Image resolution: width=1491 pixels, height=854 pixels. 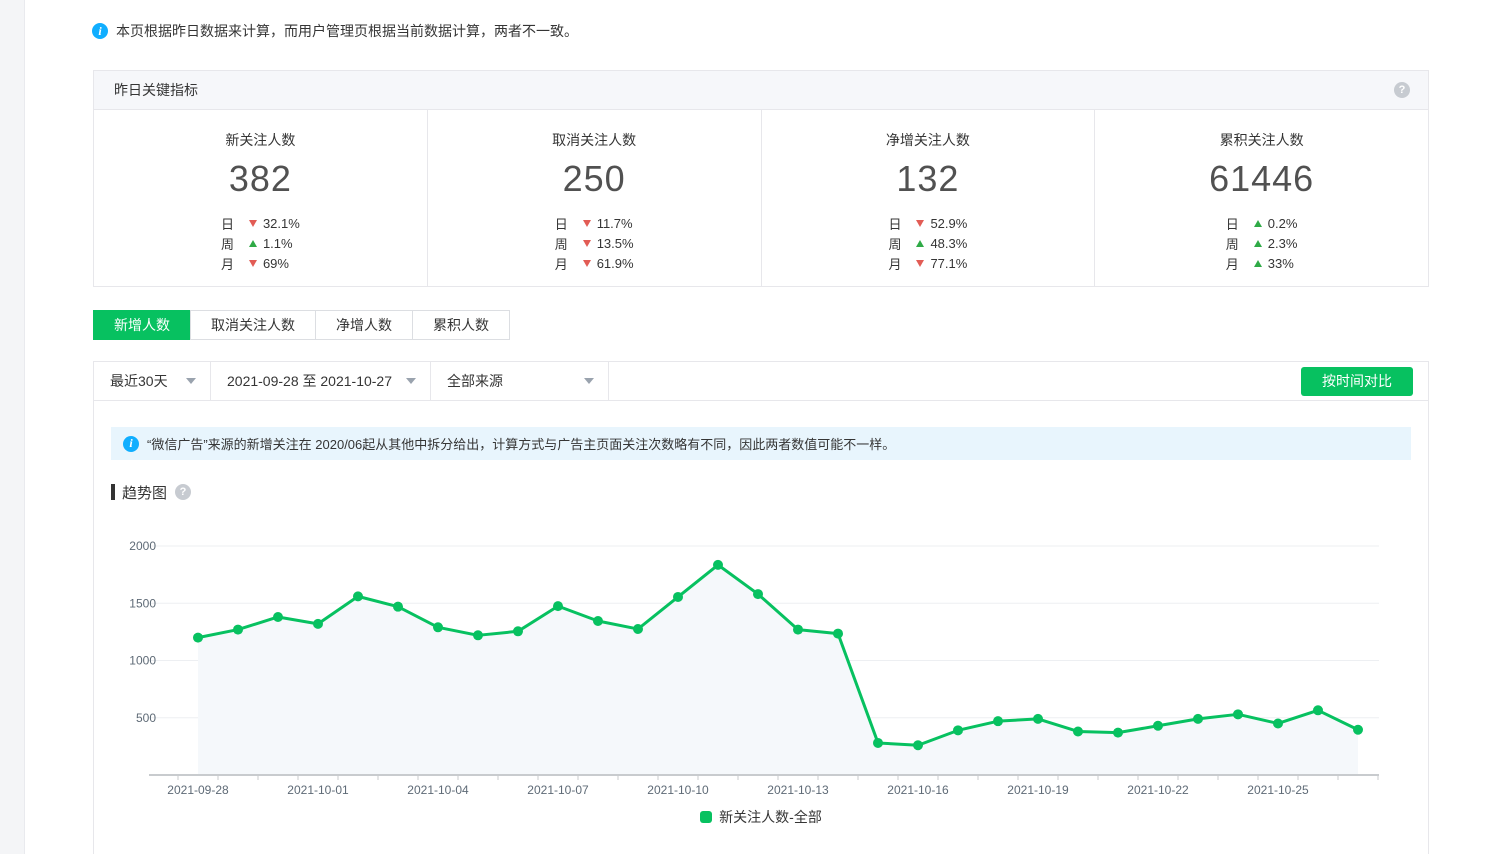 I want to click on metric-trends: 日 52.9% 周 48.3% 月 77.1%, so click(x=927, y=243).